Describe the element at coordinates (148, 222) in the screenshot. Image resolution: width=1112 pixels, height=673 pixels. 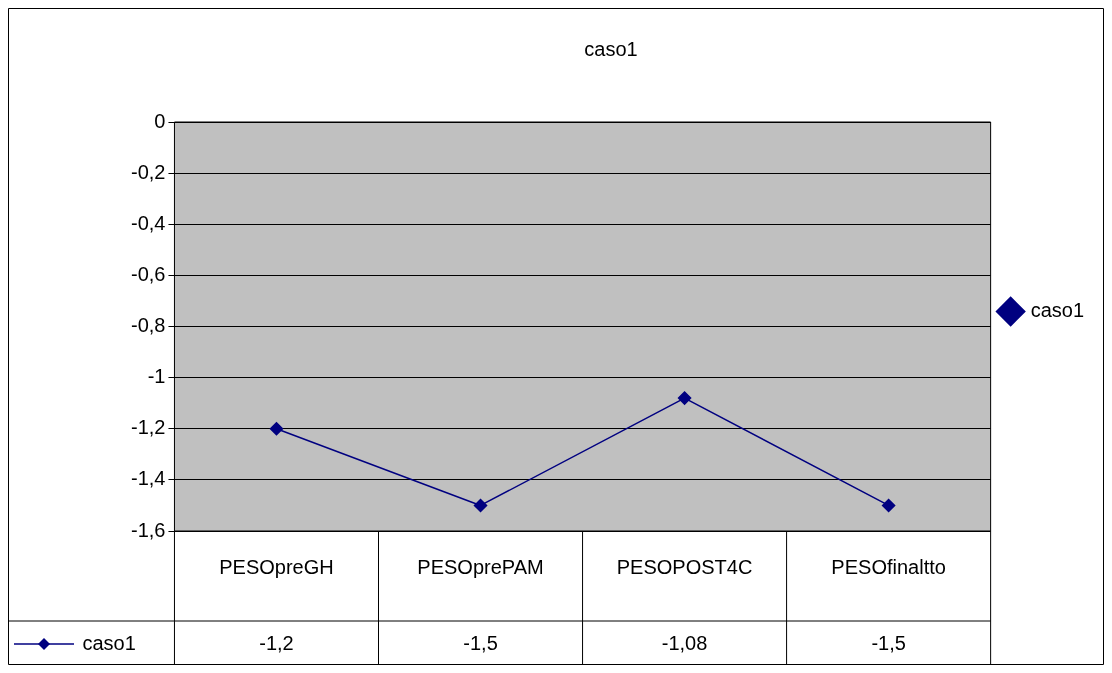
I see `y-tick-label: -0,4` at that location.